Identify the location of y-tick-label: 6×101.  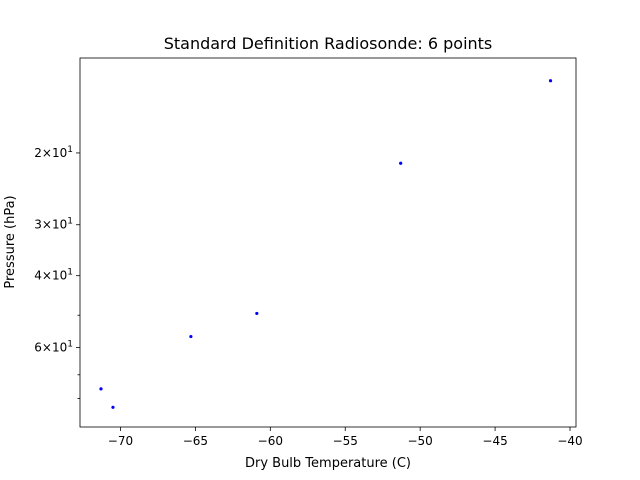
(53, 346).